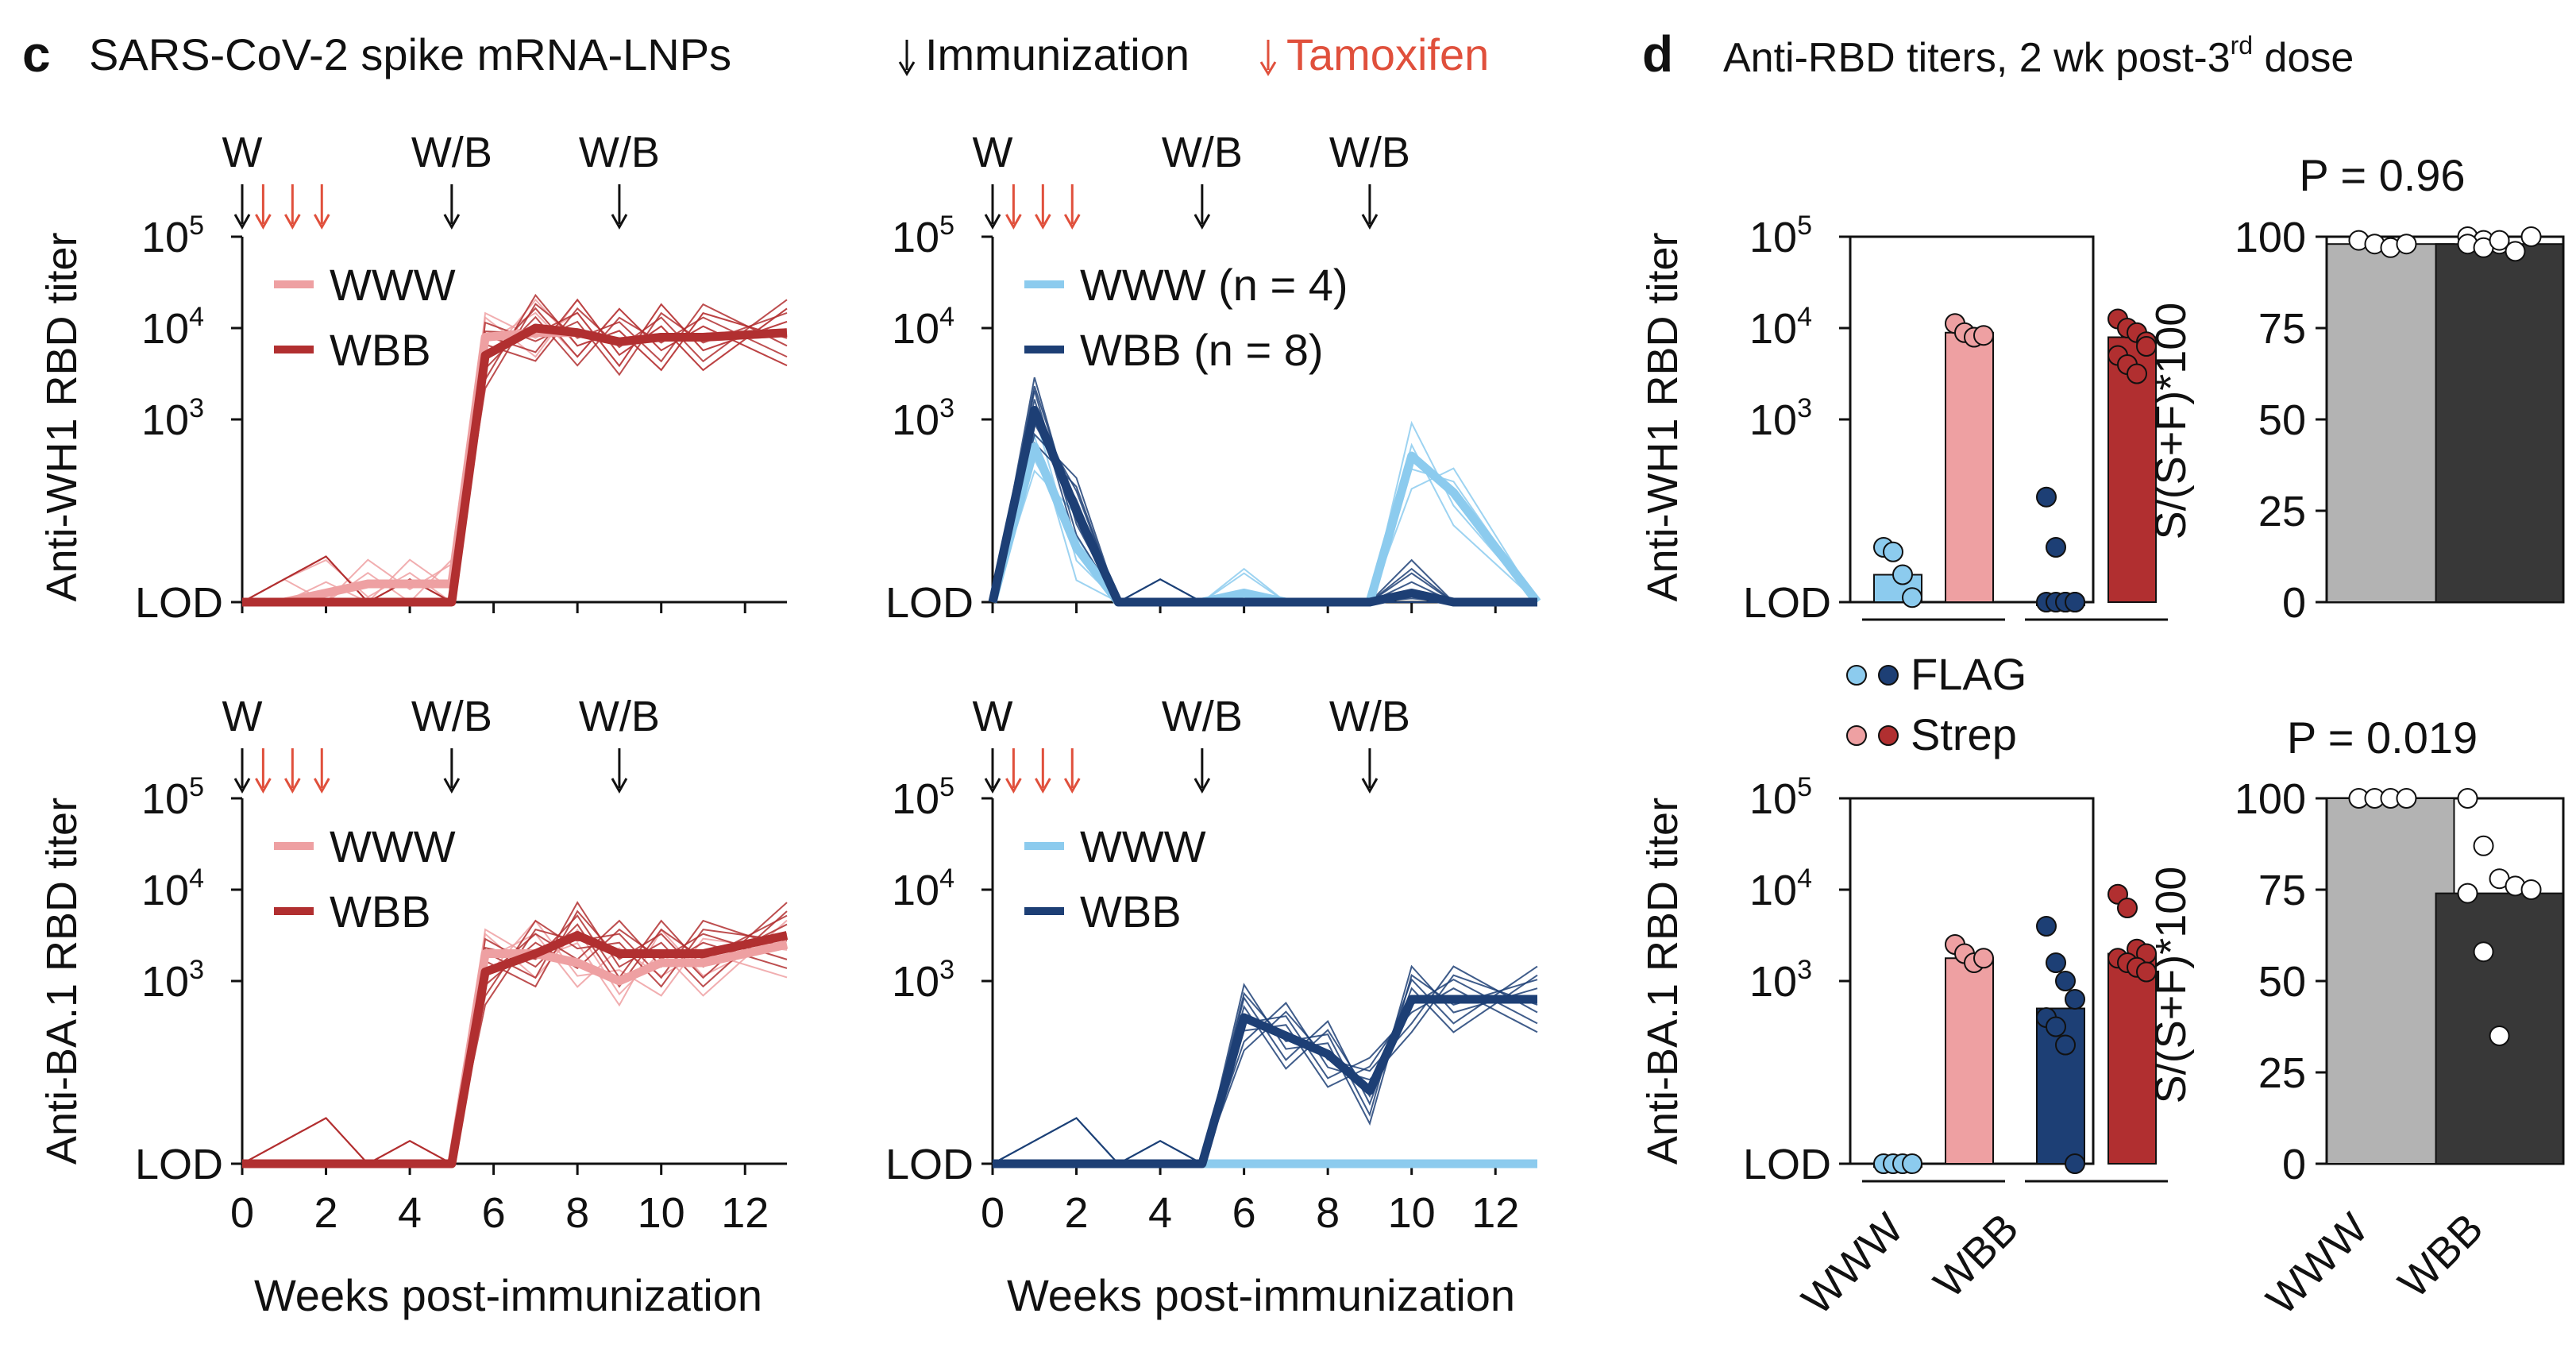 The height and width of the screenshot is (1352, 2576). Describe the element at coordinates (172, 236) in the screenshot. I see `c-row1-left-ytick-label: 10⁵` at that location.